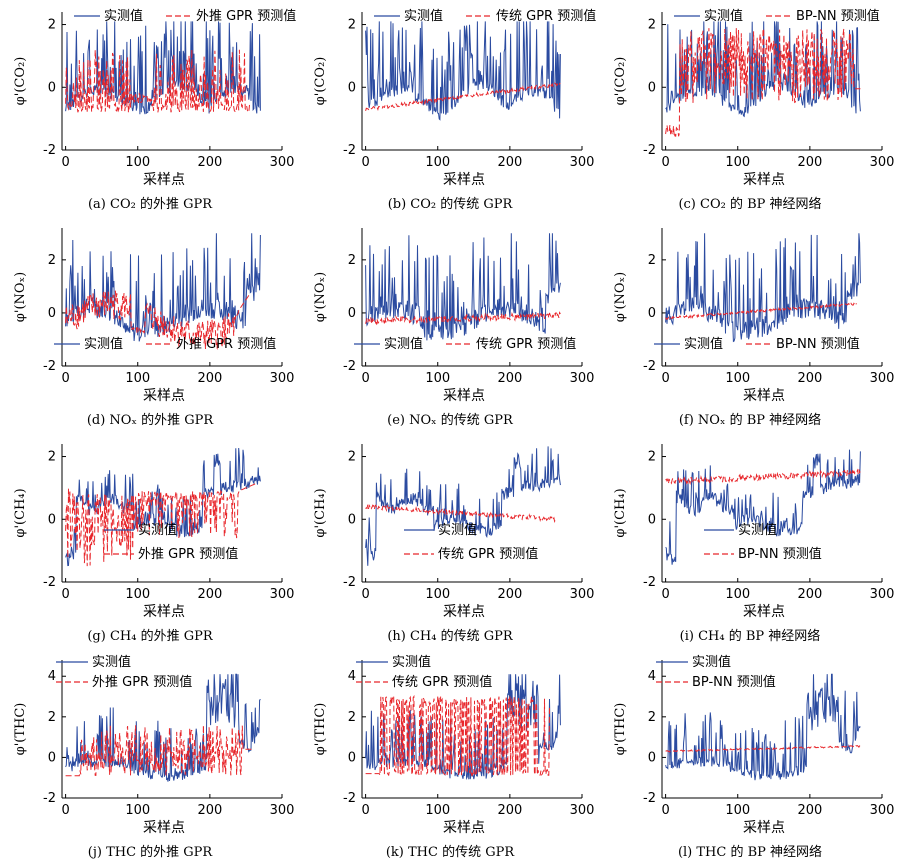 This screenshot has height=866, width=900. I want to click on panel-caption: (i) CH₄ 的 BP 神经网络, so click(750, 636).